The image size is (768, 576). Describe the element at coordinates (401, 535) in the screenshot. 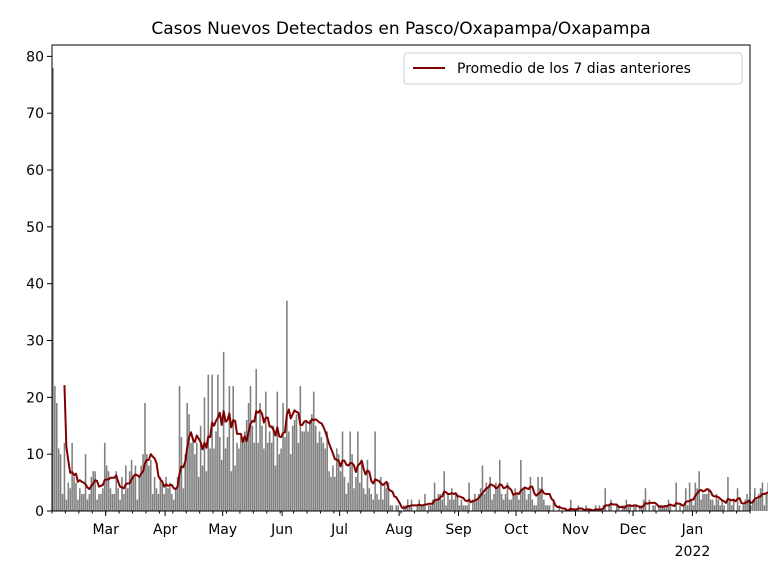

I see `x-axis: Mar Apr May Jun Jul Aug Sep Oct Nov Dec Jan 2022` at that location.